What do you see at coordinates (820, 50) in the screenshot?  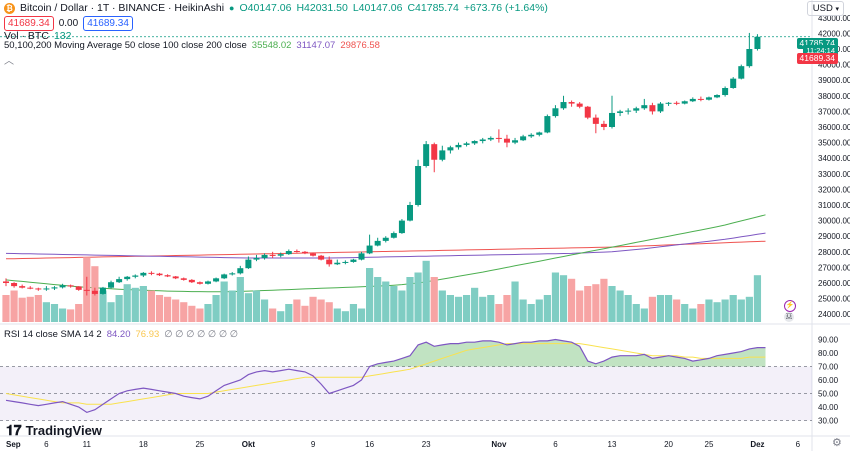 I see `countdown-tag: 11:24:14` at bounding box center [820, 50].